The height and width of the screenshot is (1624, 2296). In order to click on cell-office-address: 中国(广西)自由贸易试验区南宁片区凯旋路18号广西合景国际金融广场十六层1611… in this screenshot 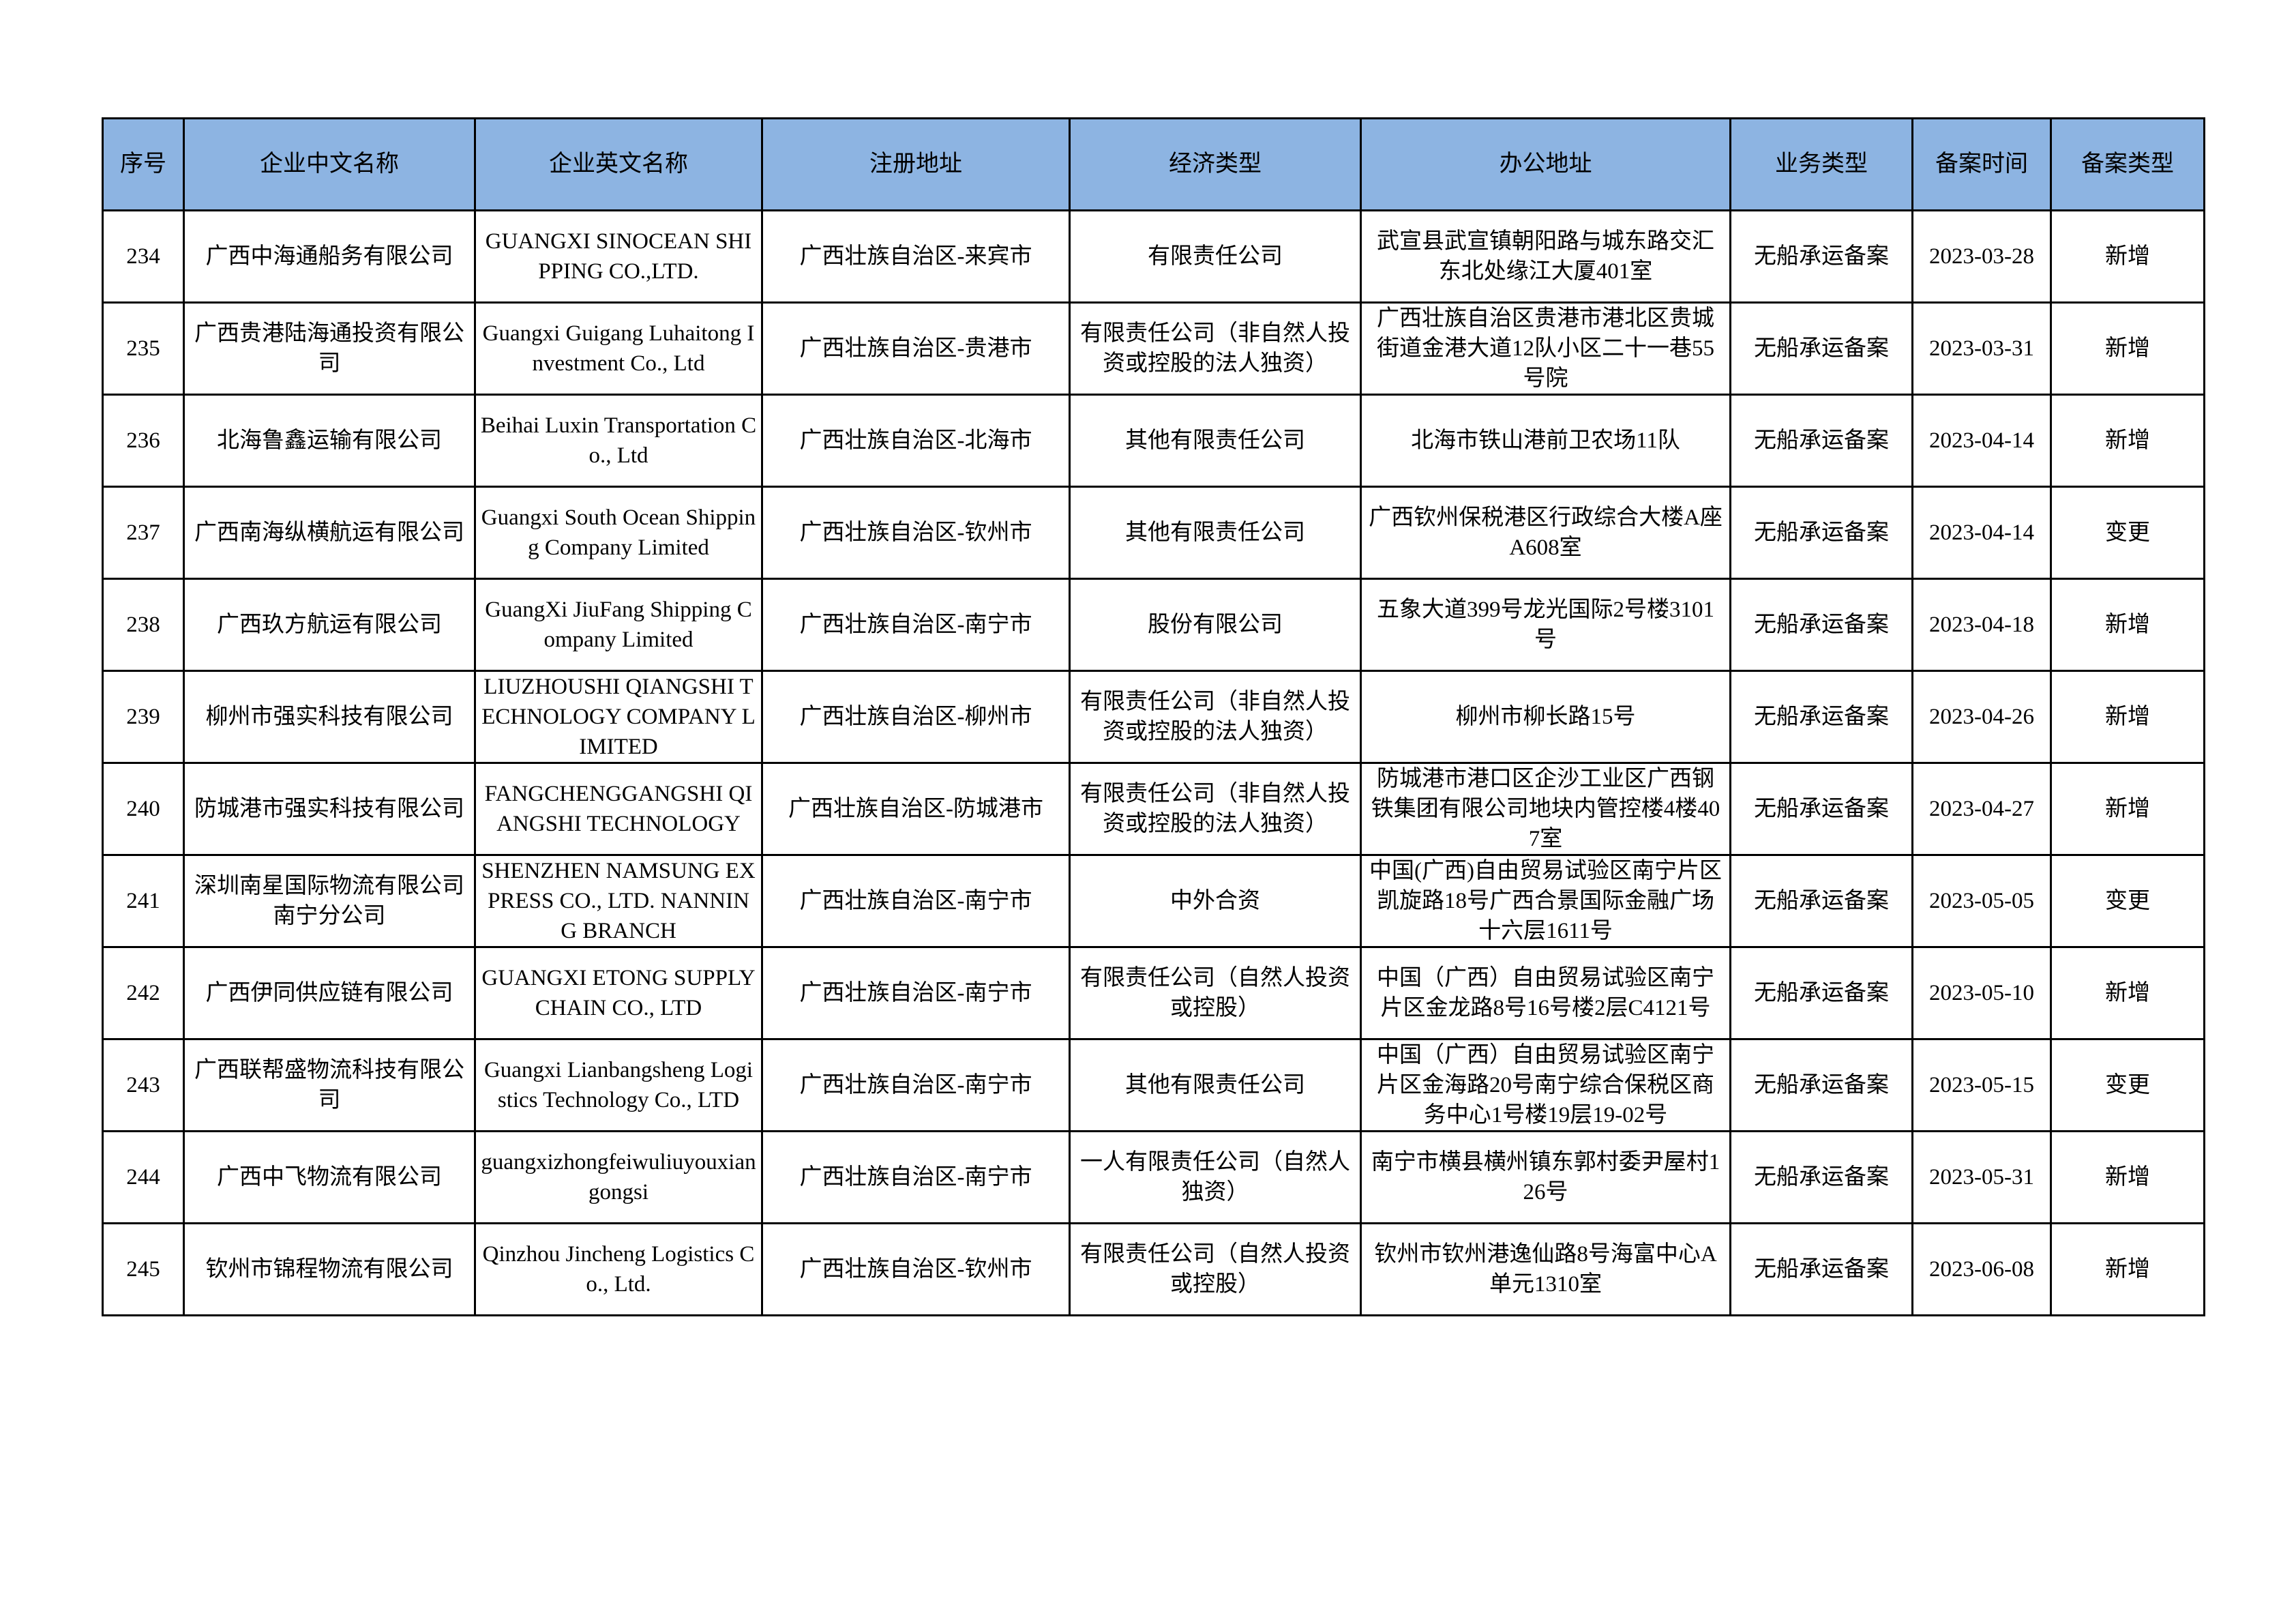, I will do `click(1546, 901)`.